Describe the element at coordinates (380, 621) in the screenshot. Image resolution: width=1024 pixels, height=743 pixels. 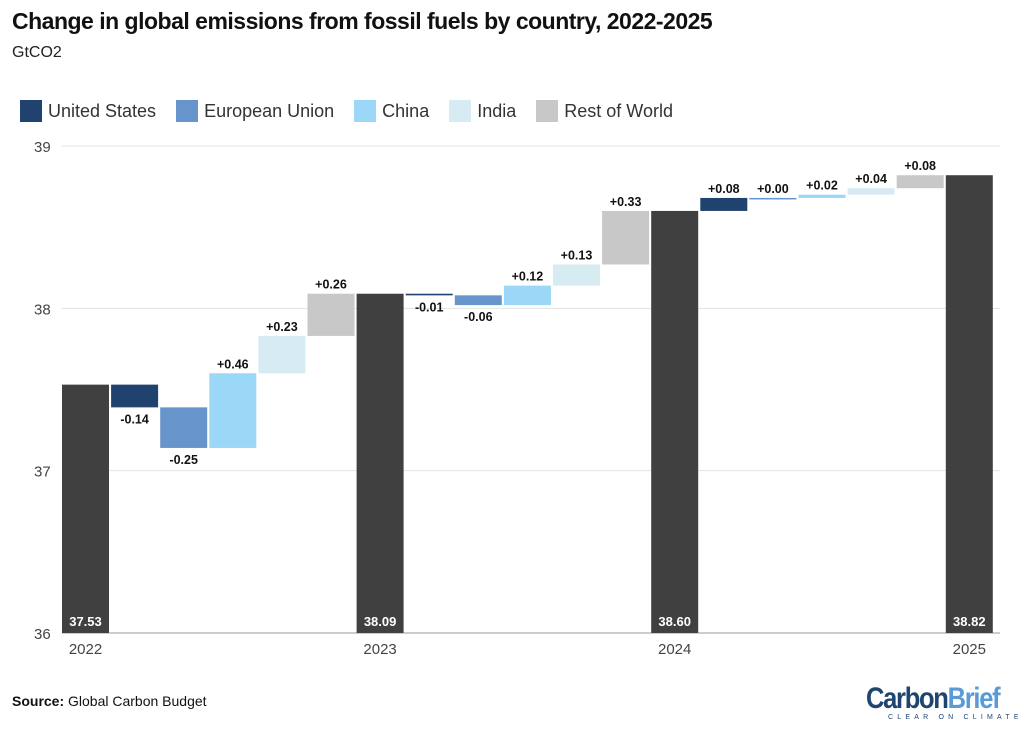
I see `total-value-label: 38.09` at that location.